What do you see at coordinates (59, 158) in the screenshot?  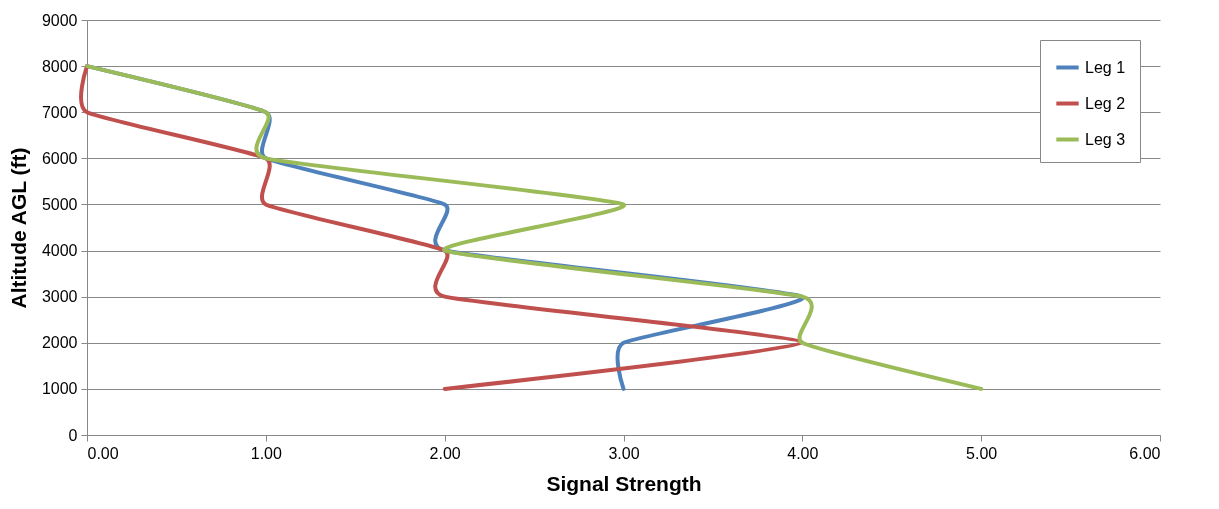 I see `y-tick-label: 6000` at bounding box center [59, 158].